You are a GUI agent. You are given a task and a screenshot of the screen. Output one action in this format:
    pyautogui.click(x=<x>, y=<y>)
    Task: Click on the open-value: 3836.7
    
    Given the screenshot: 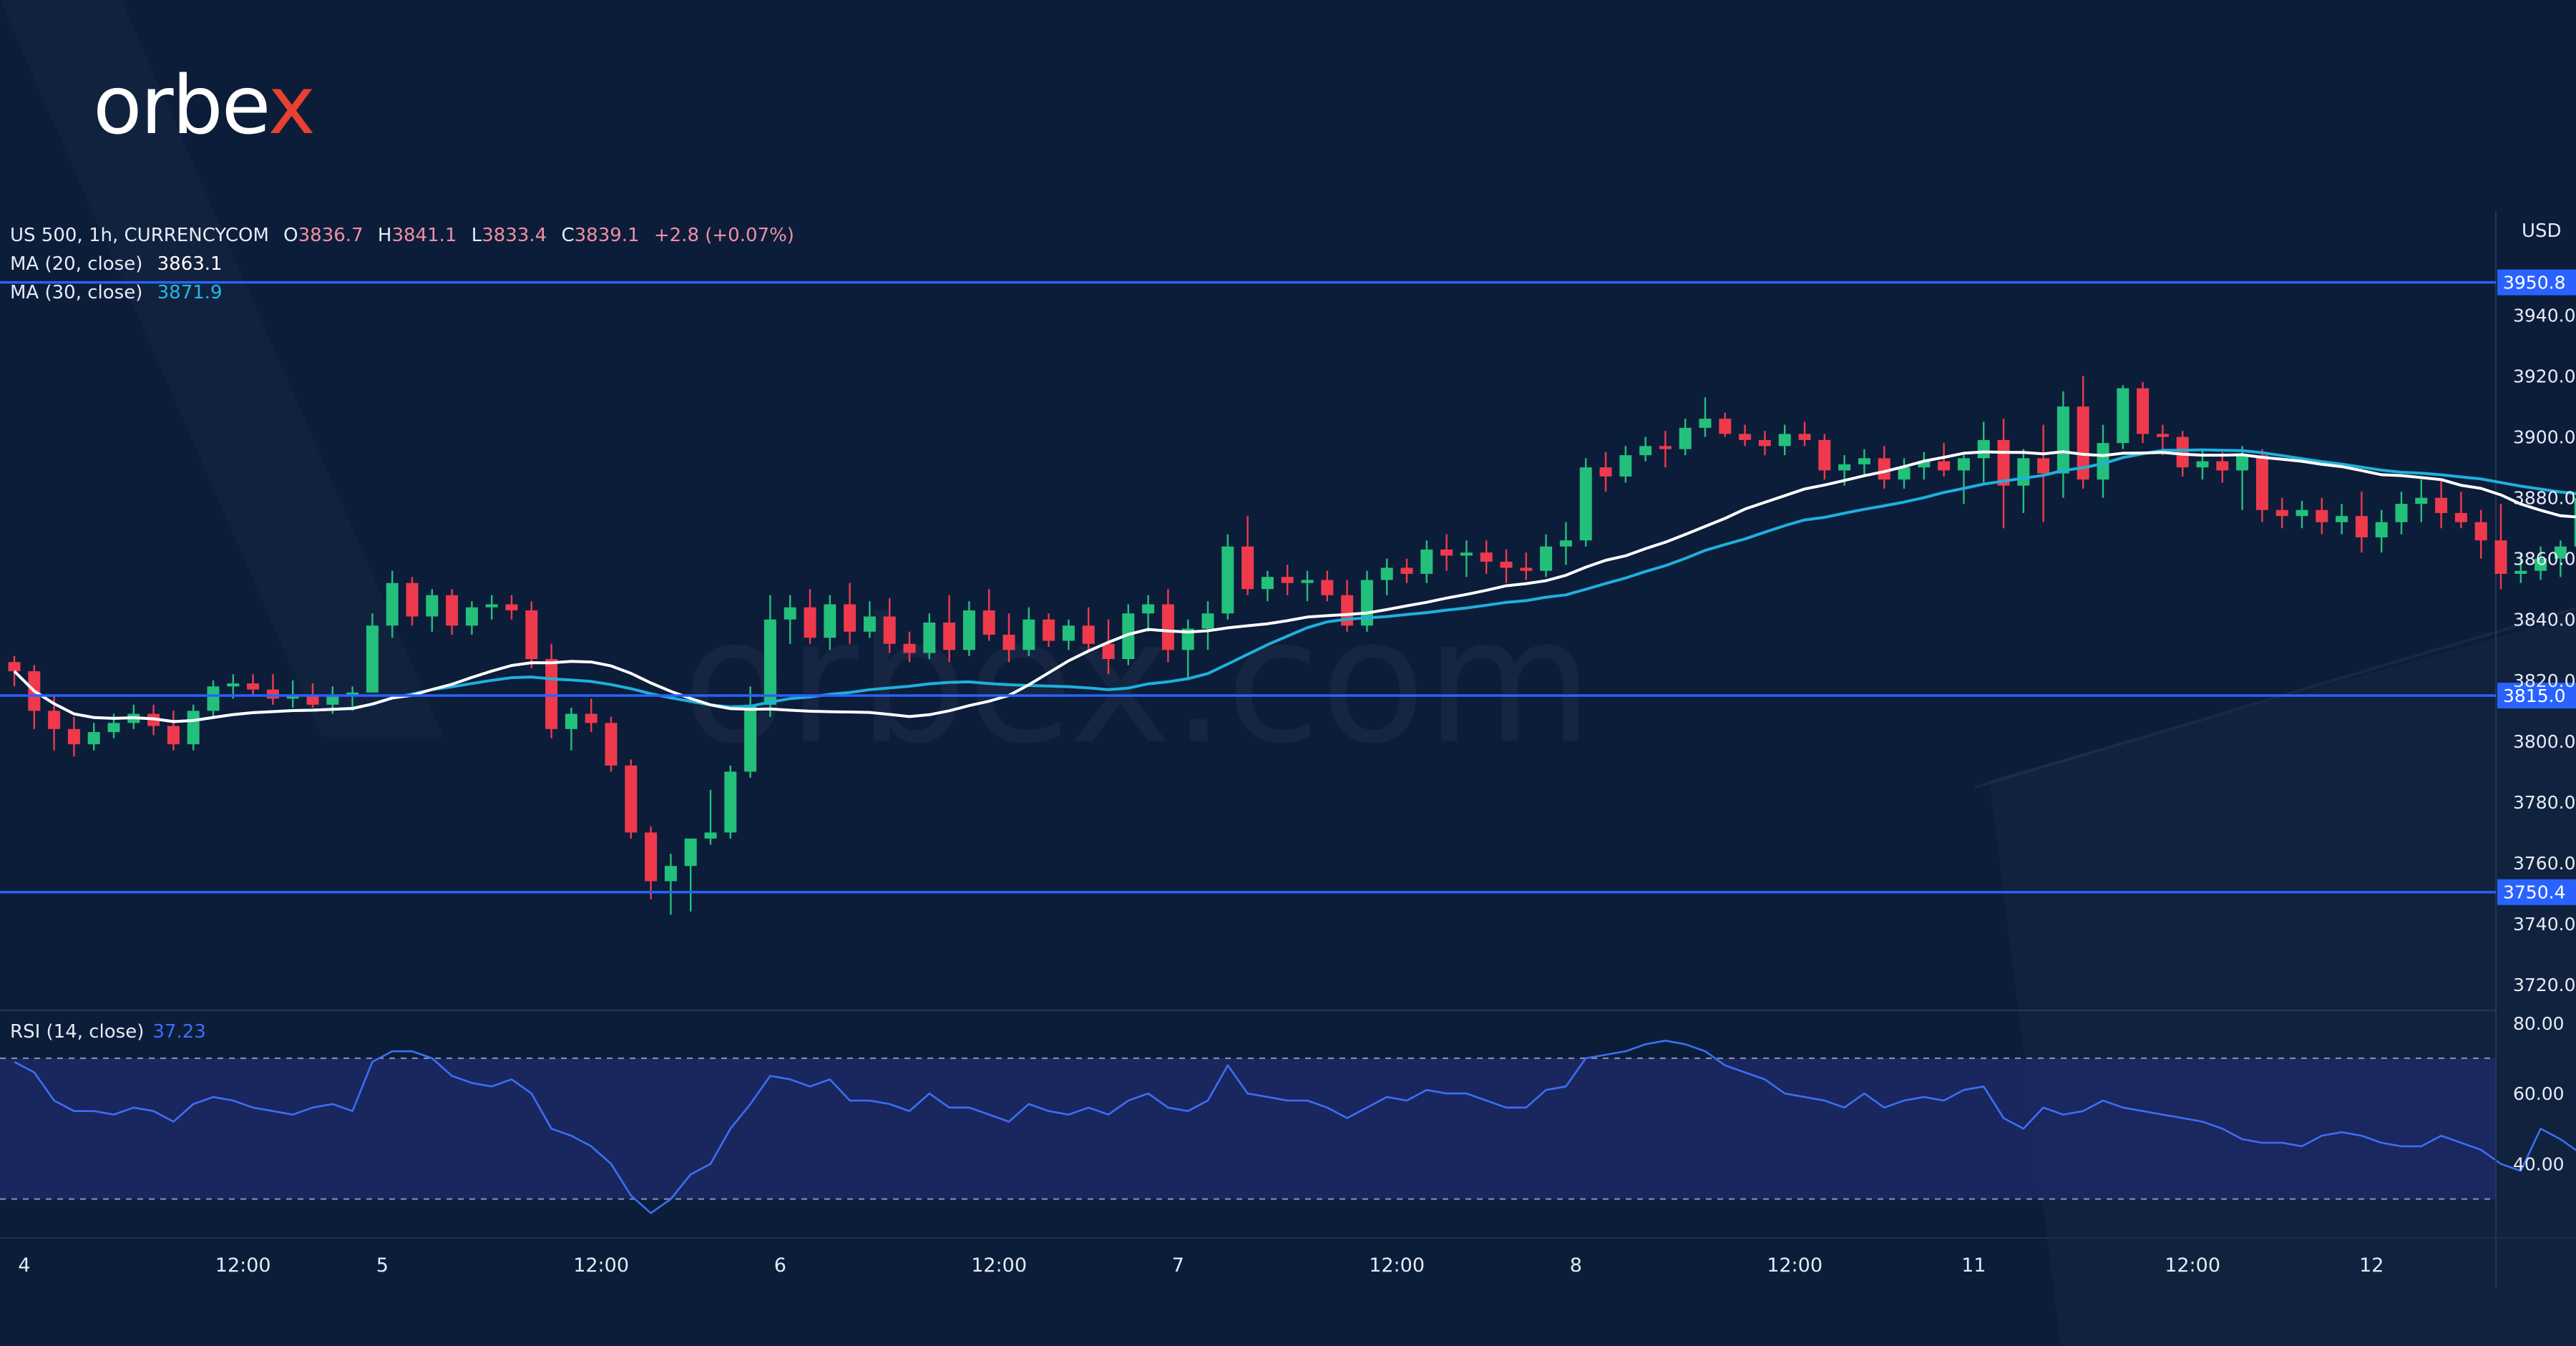 What is the action you would take?
    pyautogui.click(x=331, y=235)
    